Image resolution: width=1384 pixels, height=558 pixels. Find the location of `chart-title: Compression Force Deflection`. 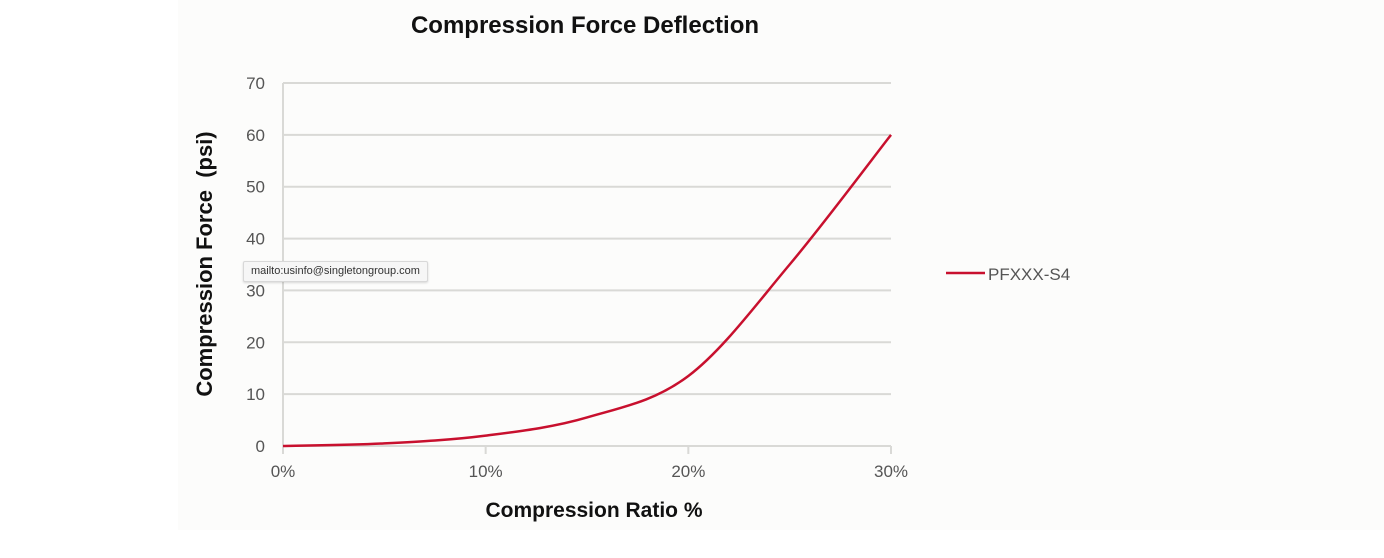

chart-title: Compression Force Deflection is located at coordinates (585, 25).